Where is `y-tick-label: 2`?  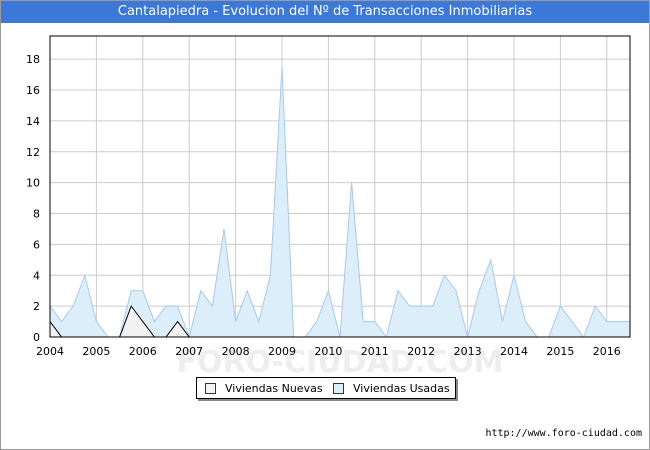
y-tick-label: 2 is located at coordinates (36, 306).